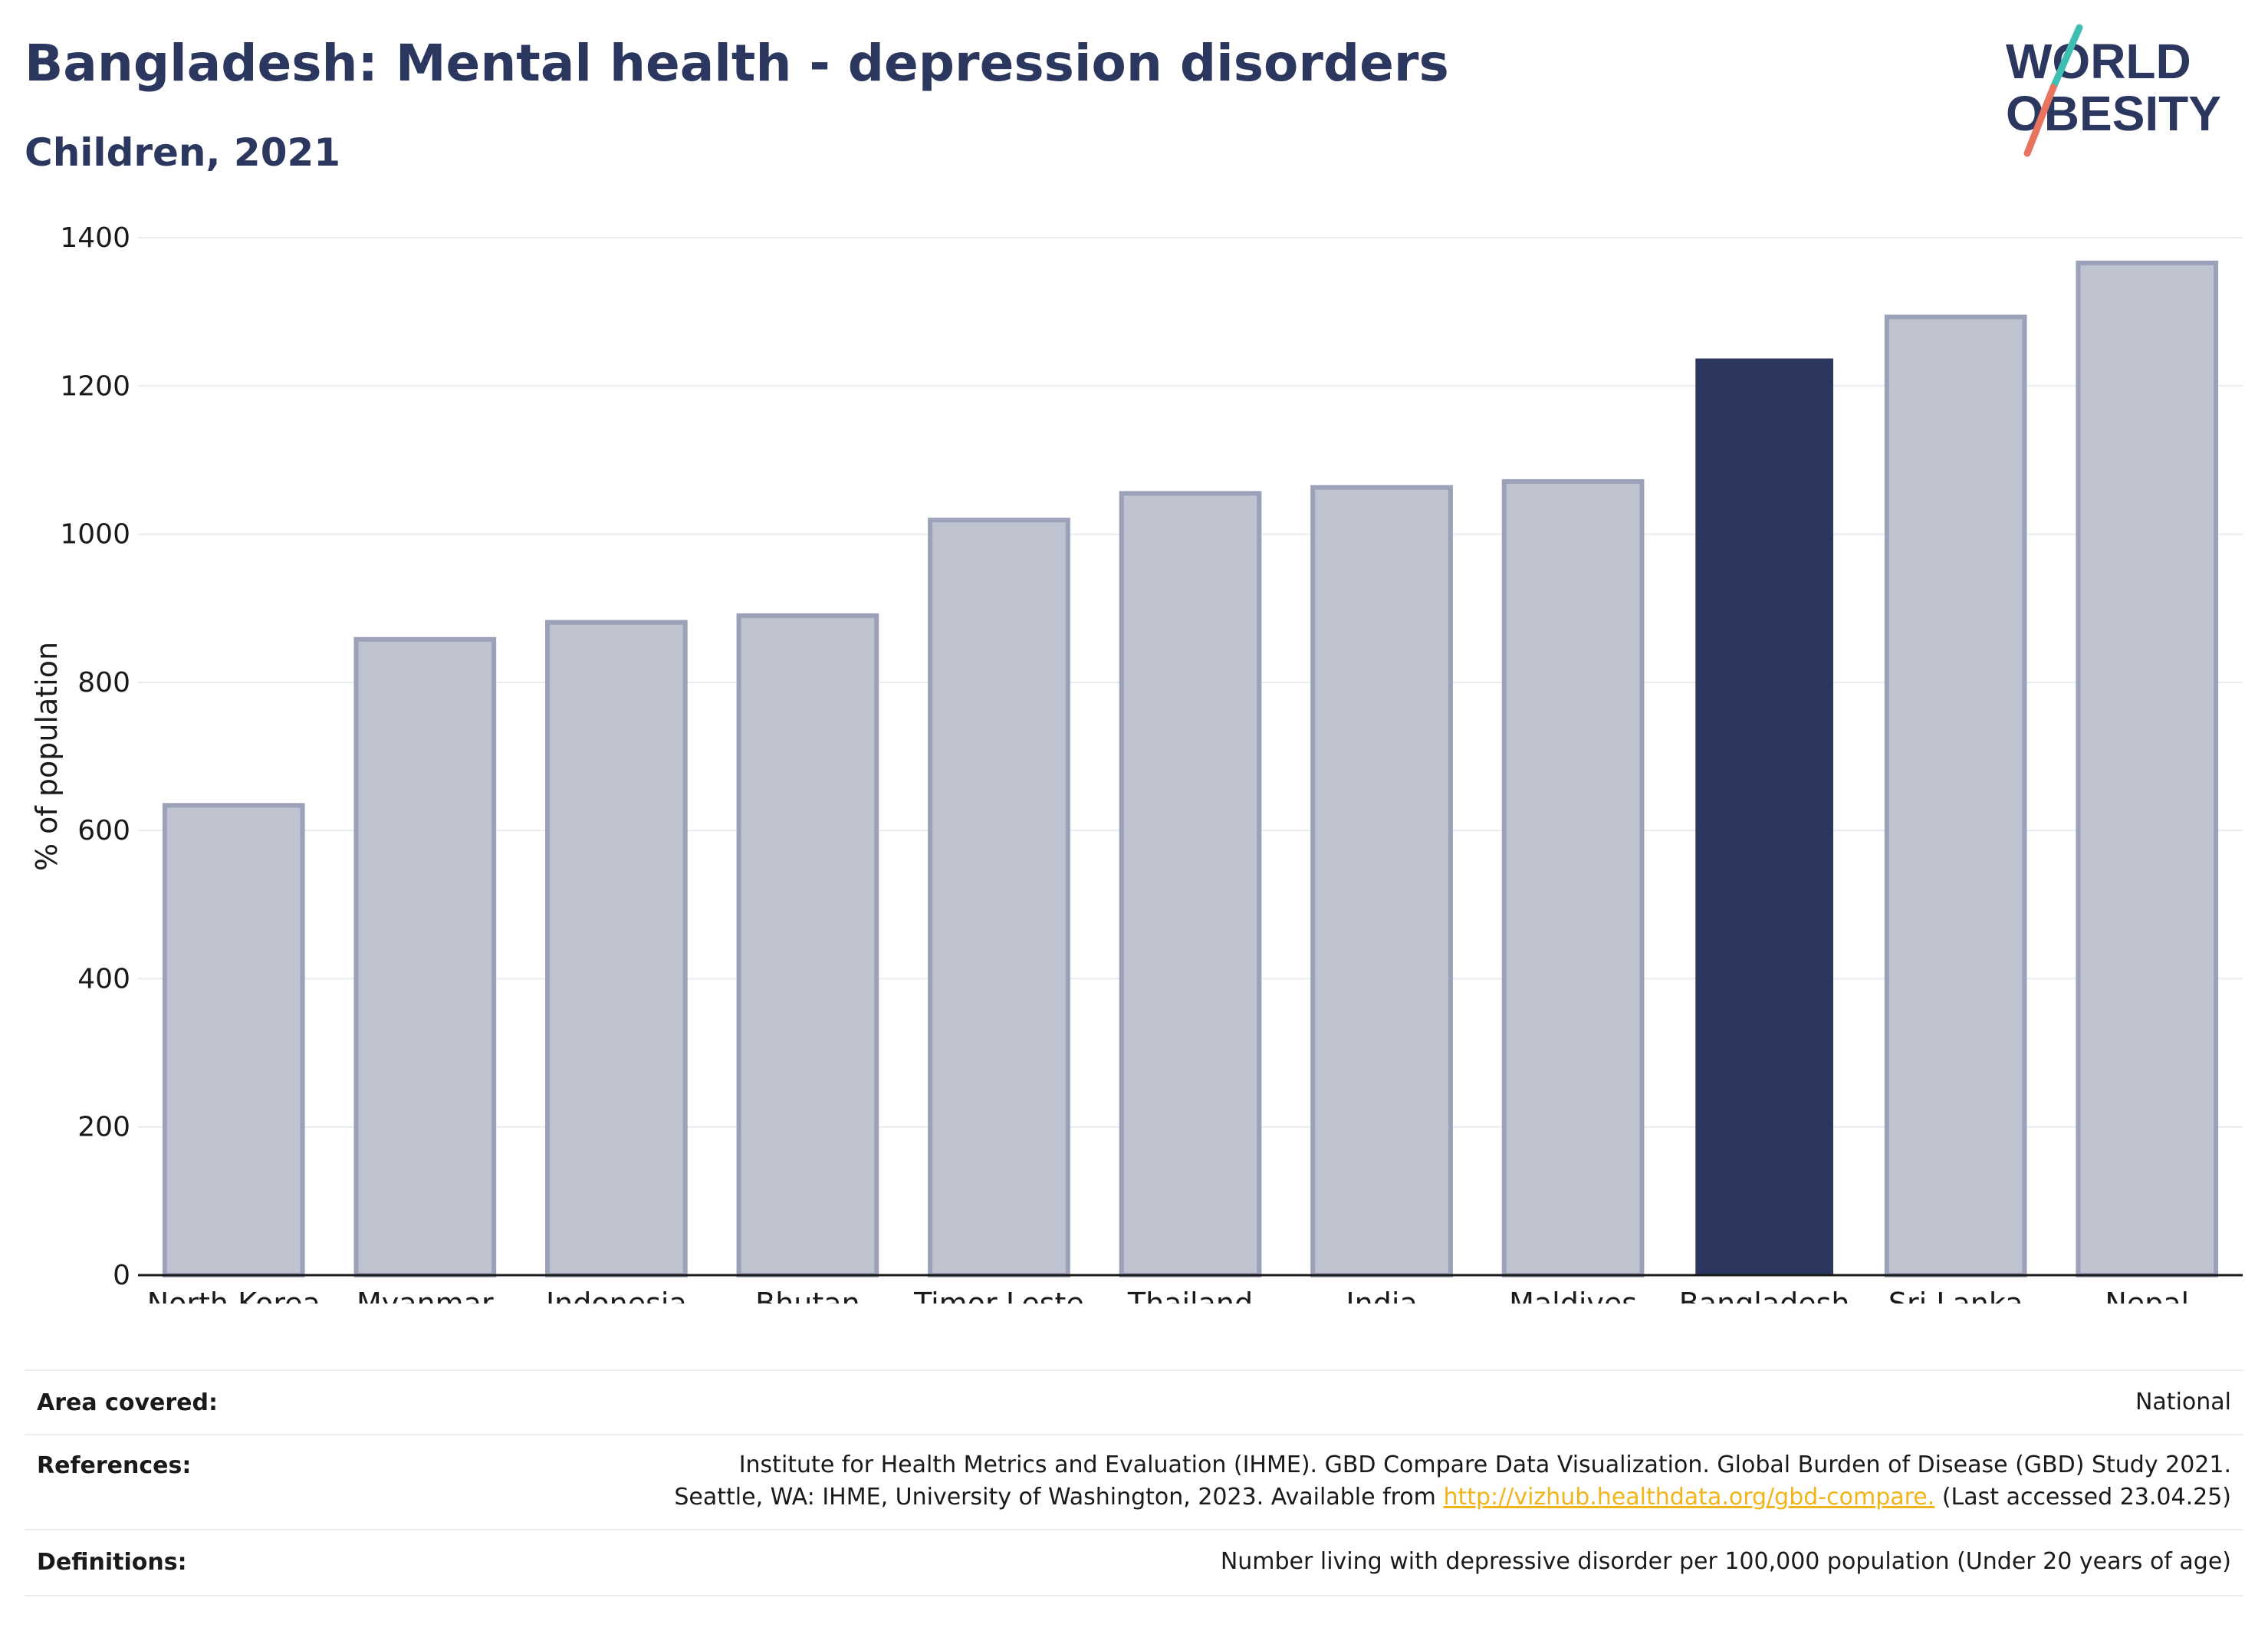  Describe the element at coordinates (122, 1275) in the screenshot. I see `y-tick-label: 0` at that location.